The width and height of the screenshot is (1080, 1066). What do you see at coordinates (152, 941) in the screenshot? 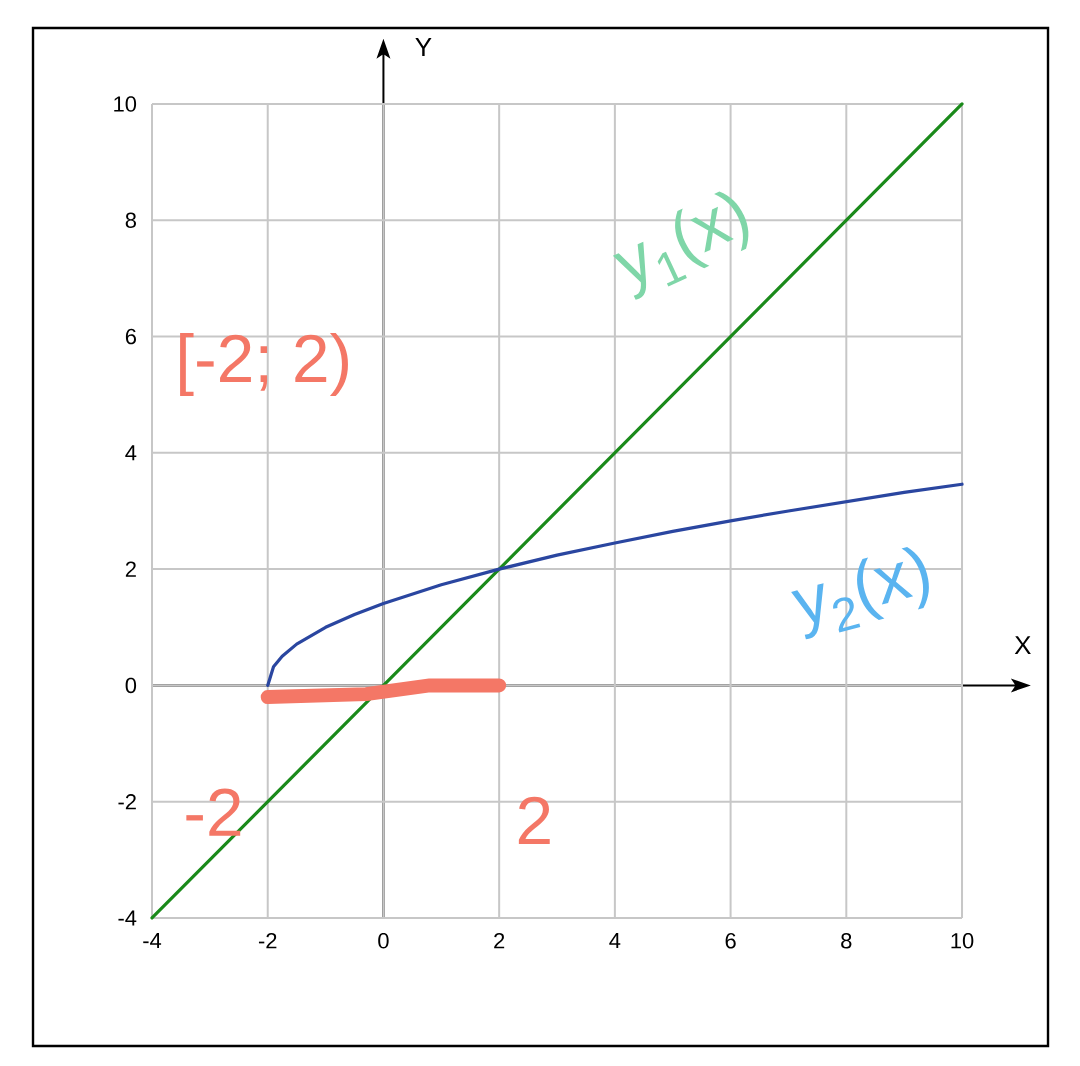
I see `x-tick-label: -4` at bounding box center [152, 941].